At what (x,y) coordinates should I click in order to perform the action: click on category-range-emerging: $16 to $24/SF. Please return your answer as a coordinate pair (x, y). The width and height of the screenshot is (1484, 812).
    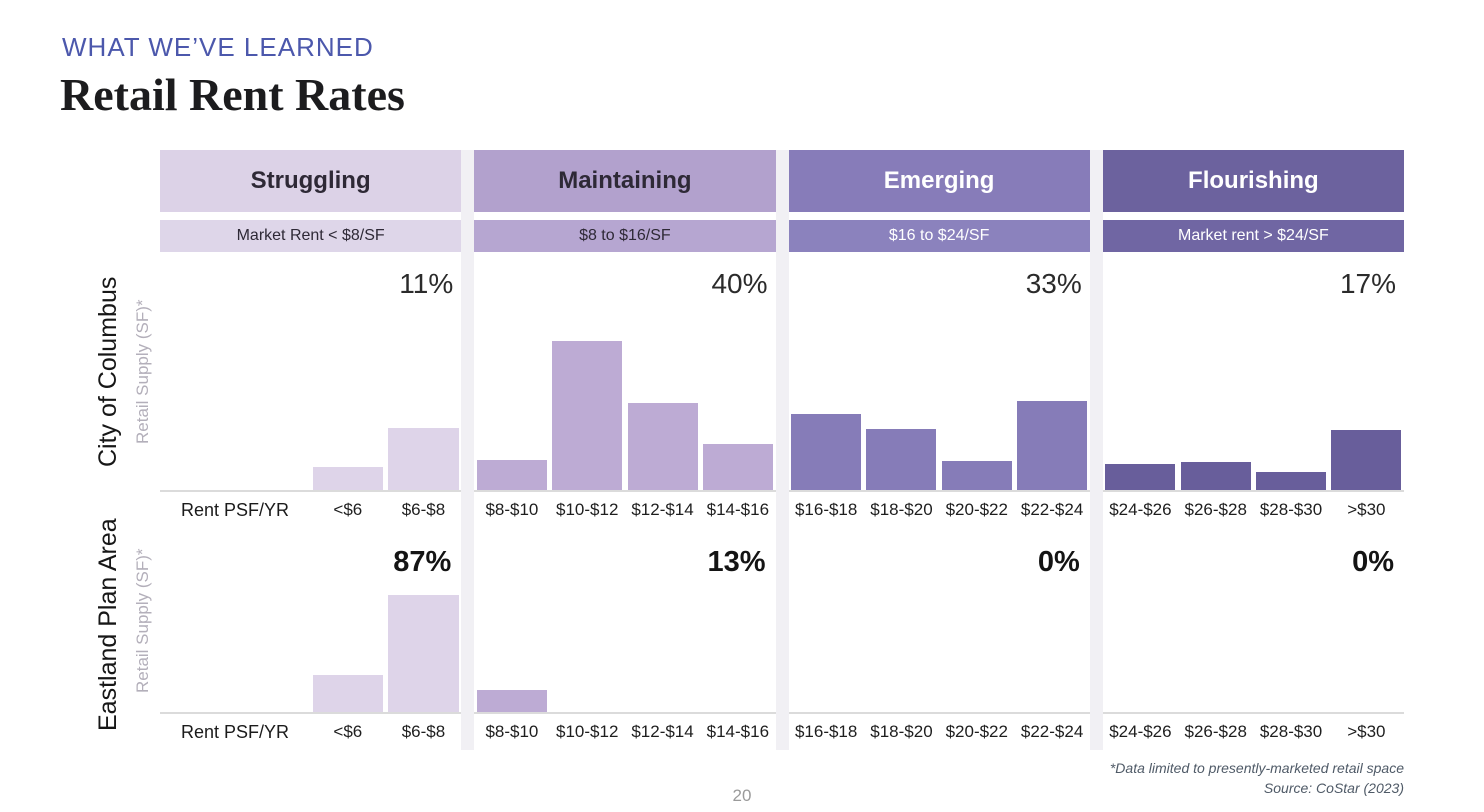
    Looking at the image, I should click on (939, 236).